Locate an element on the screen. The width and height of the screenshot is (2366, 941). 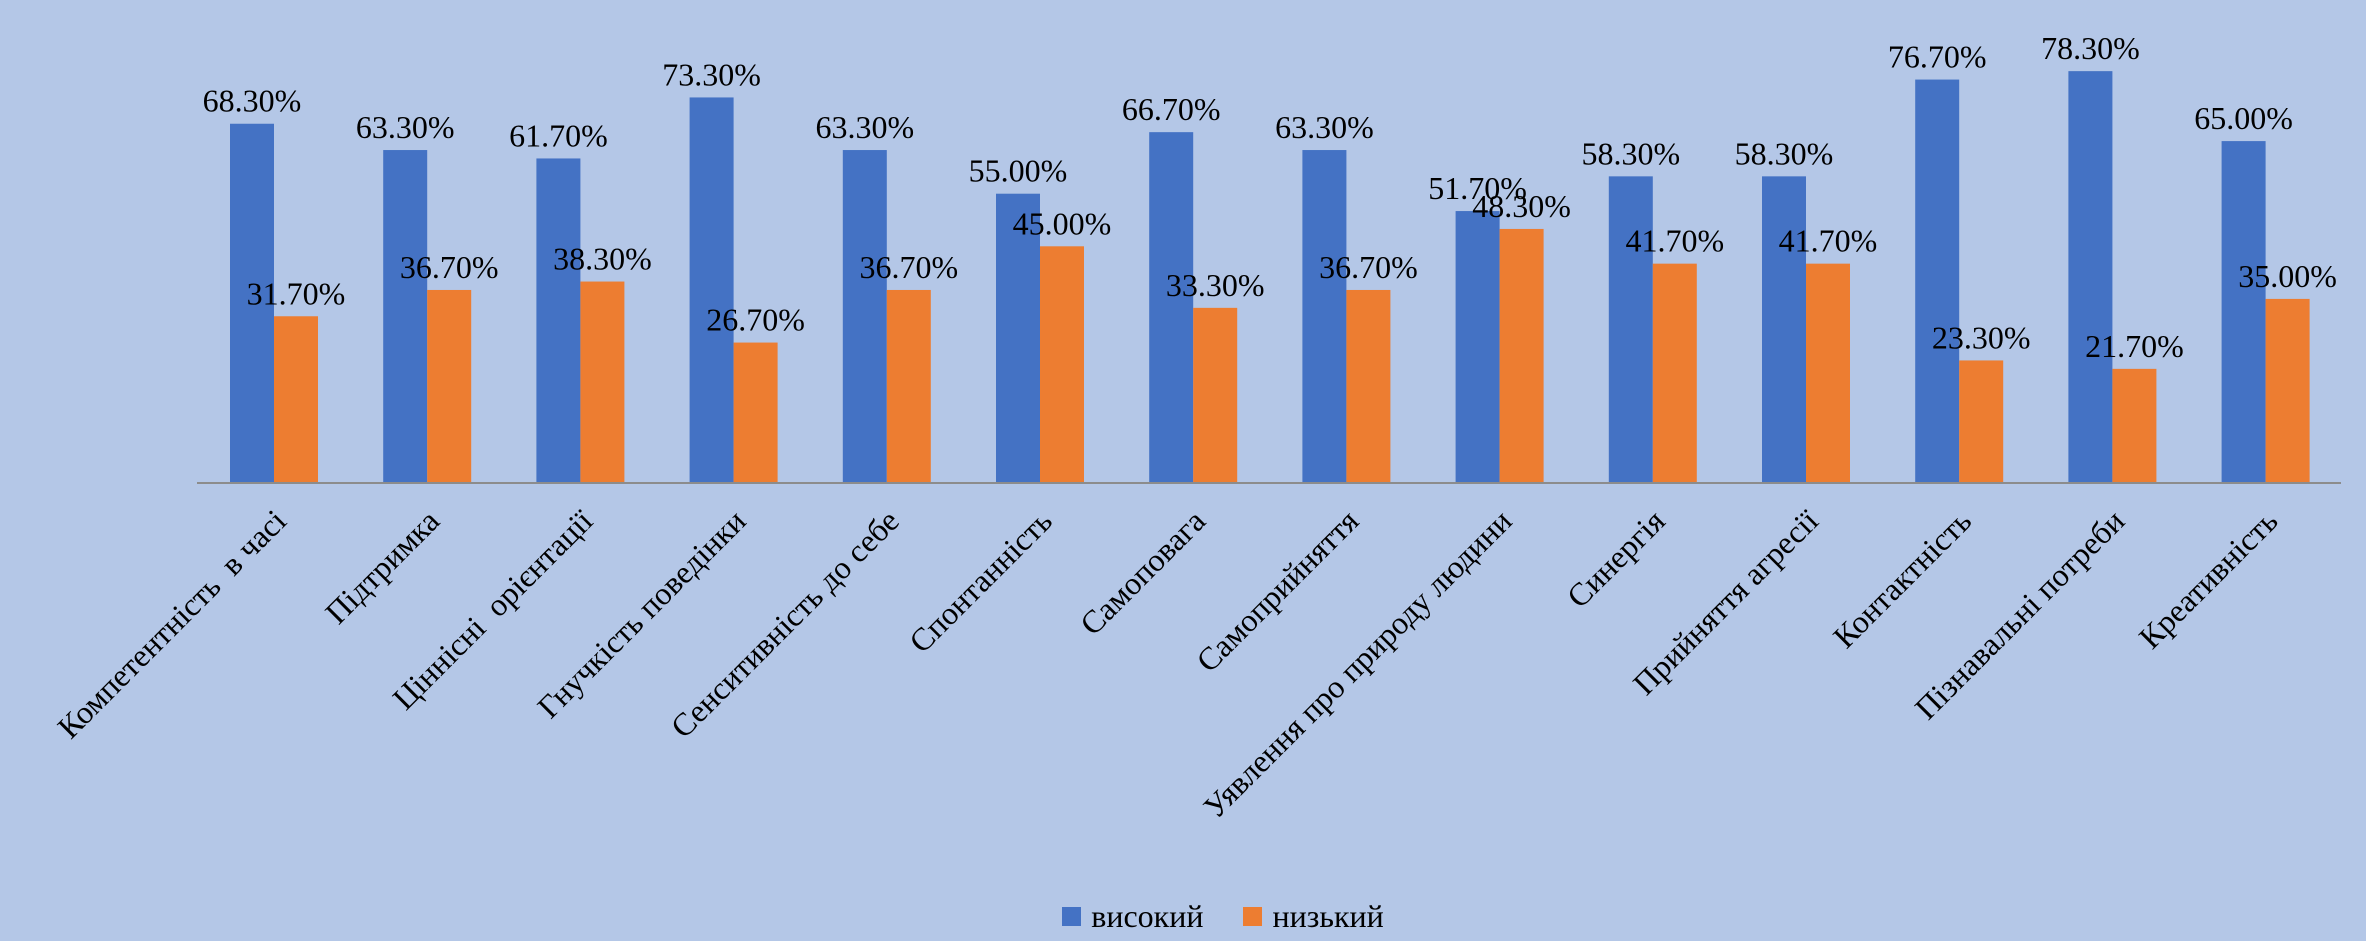
data-label-high-7: 63.30% is located at coordinates (1324, 127).